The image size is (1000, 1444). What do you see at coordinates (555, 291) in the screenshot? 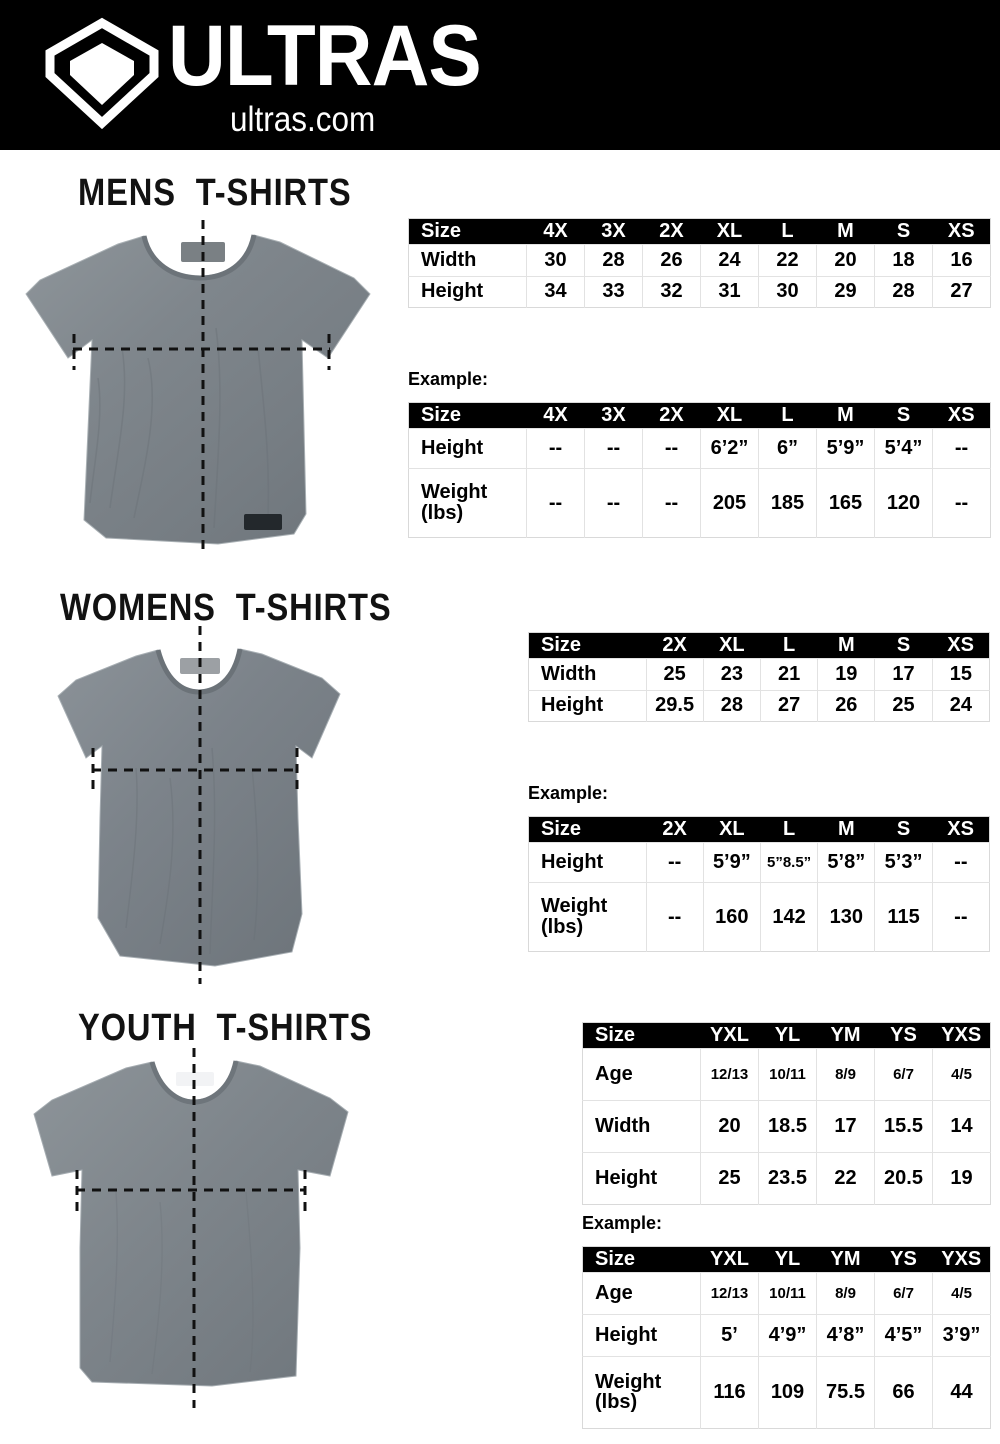
I see `cell: 34` at bounding box center [555, 291].